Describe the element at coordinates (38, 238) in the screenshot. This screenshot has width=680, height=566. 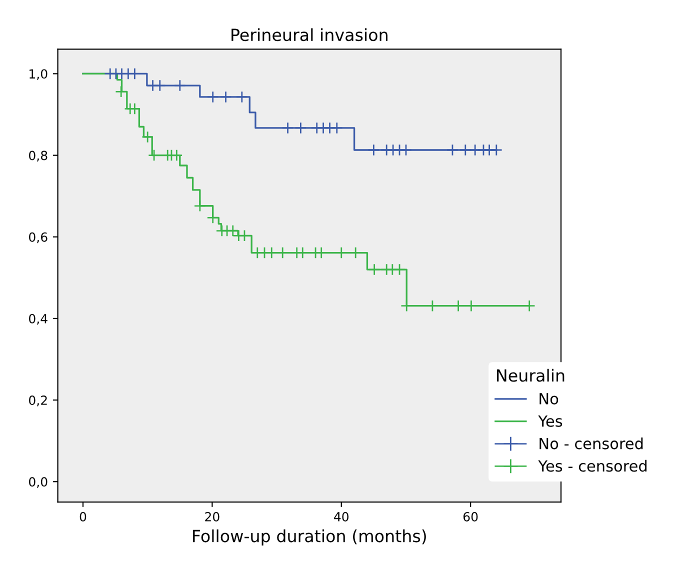
I see `y-tick-label: 0,6` at that location.